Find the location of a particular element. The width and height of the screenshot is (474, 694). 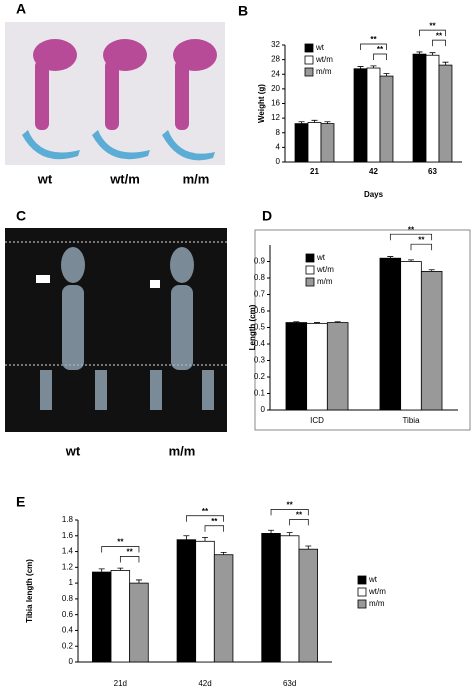

x-tick-label: ICD is located at coordinates (317, 420).